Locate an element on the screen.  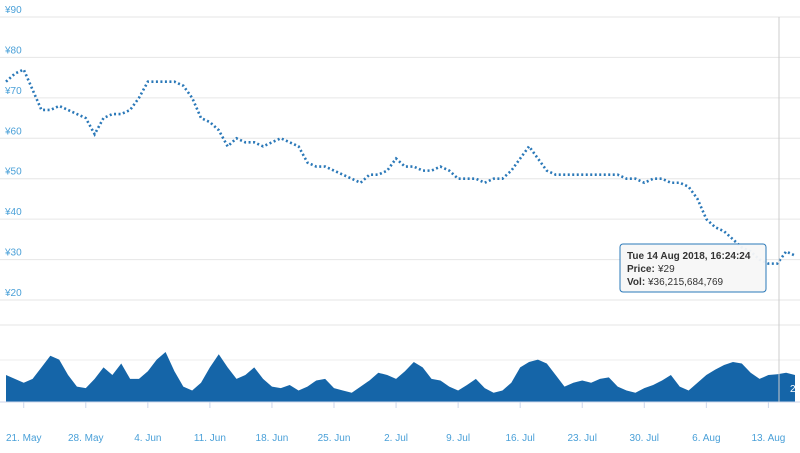
x-tick-label: 16. Jul is located at coordinates (519, 438).